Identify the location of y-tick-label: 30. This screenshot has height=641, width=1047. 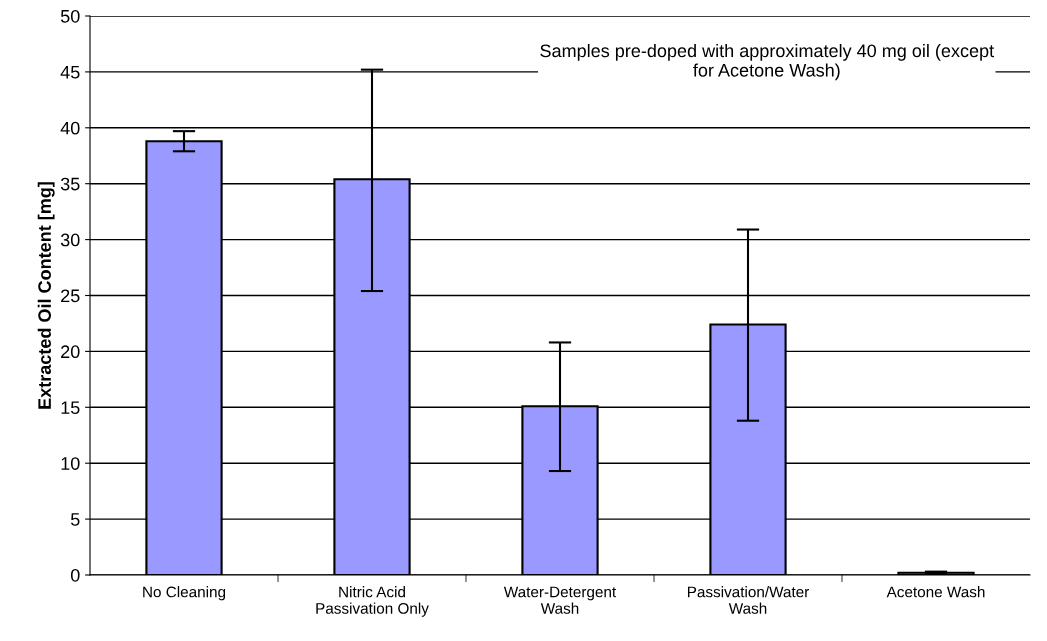
(70, 240).